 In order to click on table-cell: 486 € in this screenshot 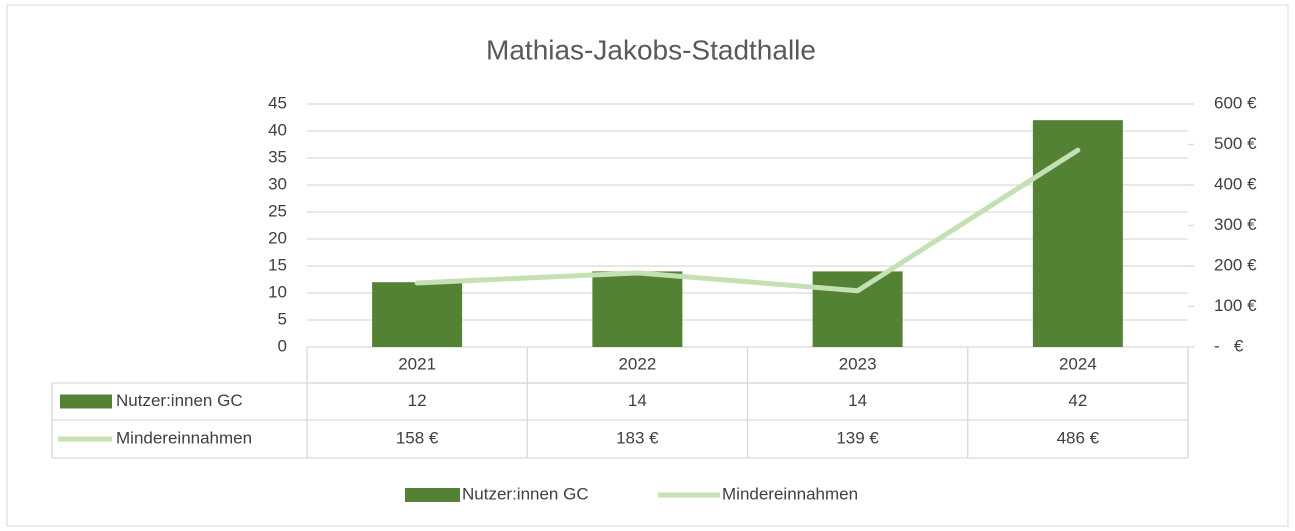, I will do `click(1078, 437)`.